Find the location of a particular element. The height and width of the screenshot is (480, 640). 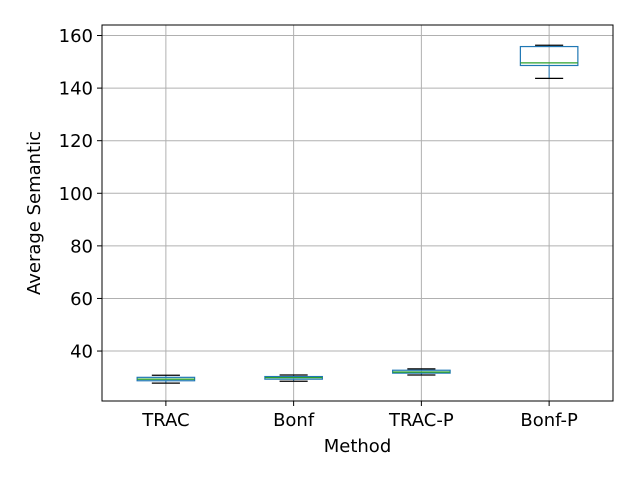

box-trac is located at coordinates (166, 379).